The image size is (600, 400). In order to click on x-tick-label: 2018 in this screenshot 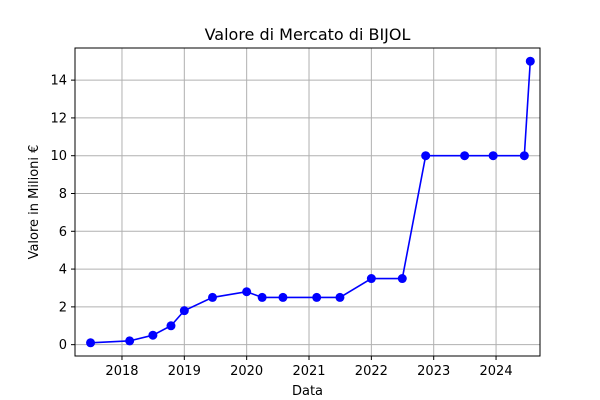, I will do `click(121, 371)`.